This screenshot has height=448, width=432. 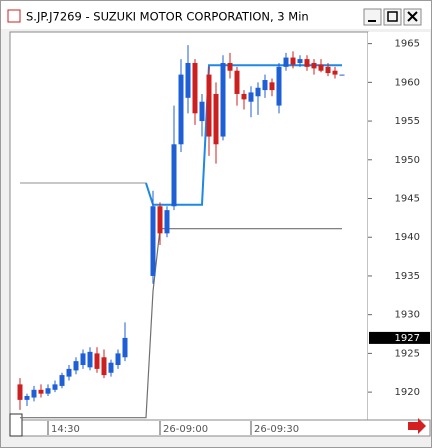 What do you see at coordinates (407, 353) in the screenshot?
I see `y-tick-label: 1925` at bounding box center [407, 353].